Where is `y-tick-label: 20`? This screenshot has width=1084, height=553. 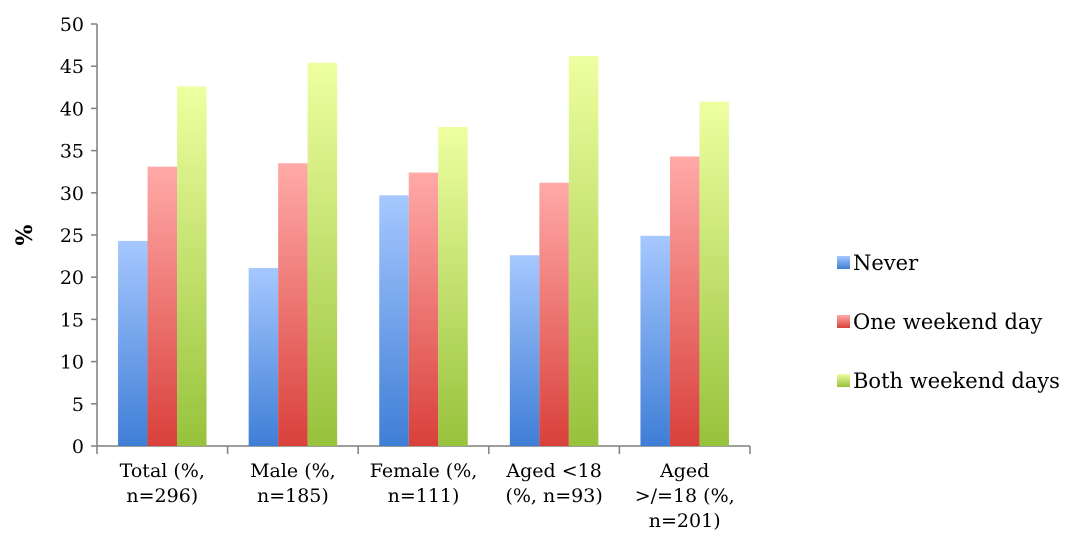
y-tick-label: 20 is located at coordinates (72, 278).